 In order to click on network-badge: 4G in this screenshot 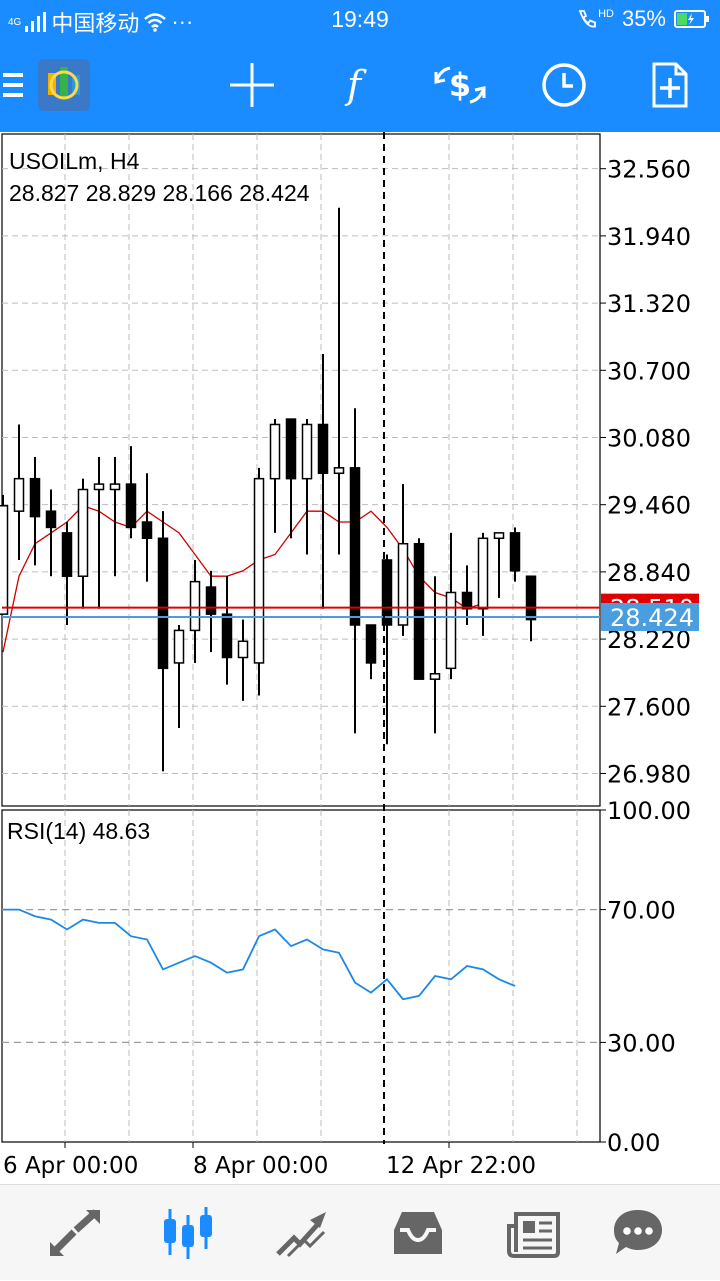, I will do `click(15, 22)`.